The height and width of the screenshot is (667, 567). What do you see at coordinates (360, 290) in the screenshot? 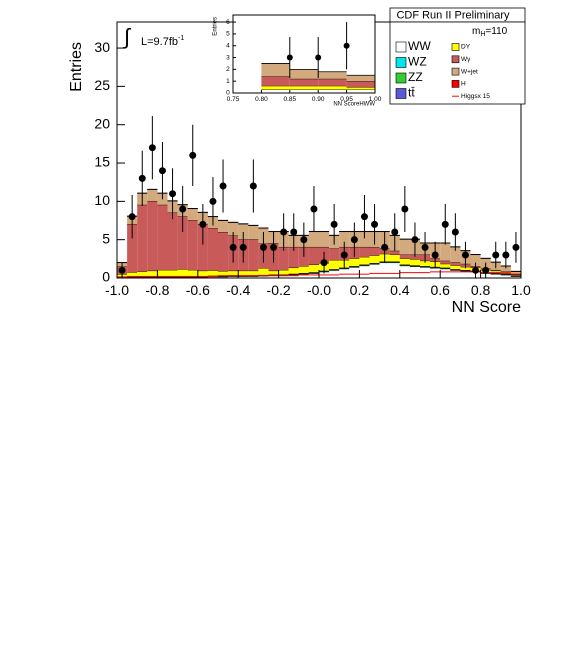
I see `x-tick-label: 0.2` at bounding box center [360, 290].